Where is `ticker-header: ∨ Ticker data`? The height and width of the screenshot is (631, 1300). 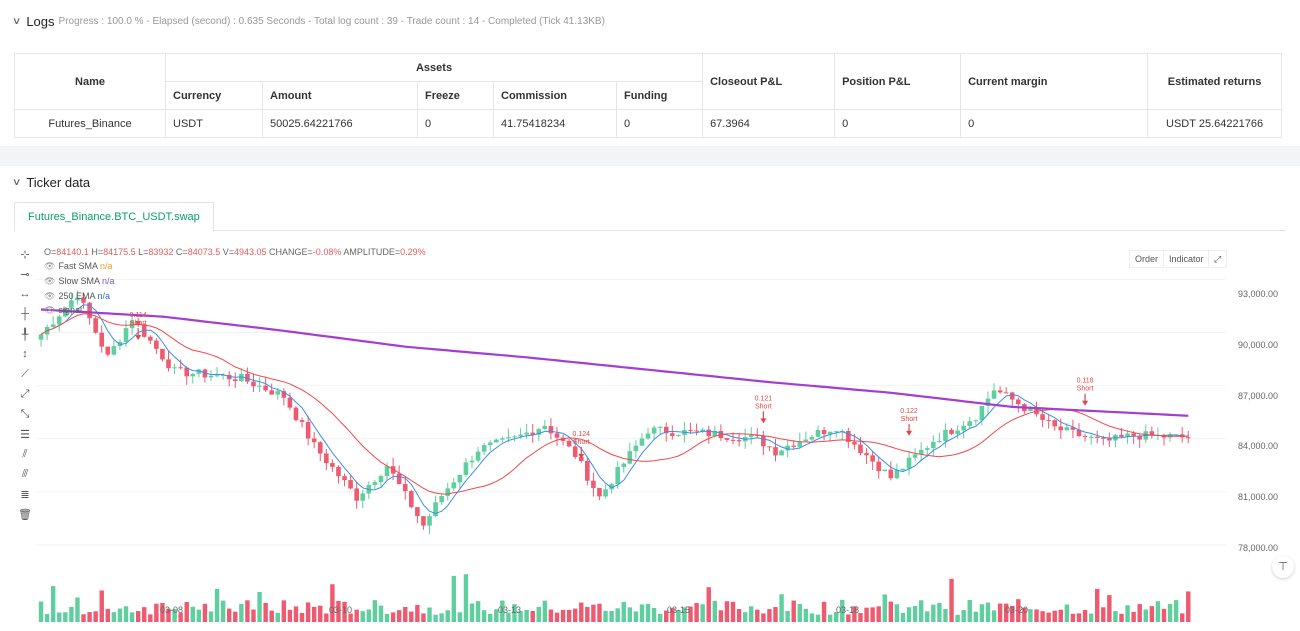 ticker-header: ∨ Ticker data is located at coordinates (51, 182).